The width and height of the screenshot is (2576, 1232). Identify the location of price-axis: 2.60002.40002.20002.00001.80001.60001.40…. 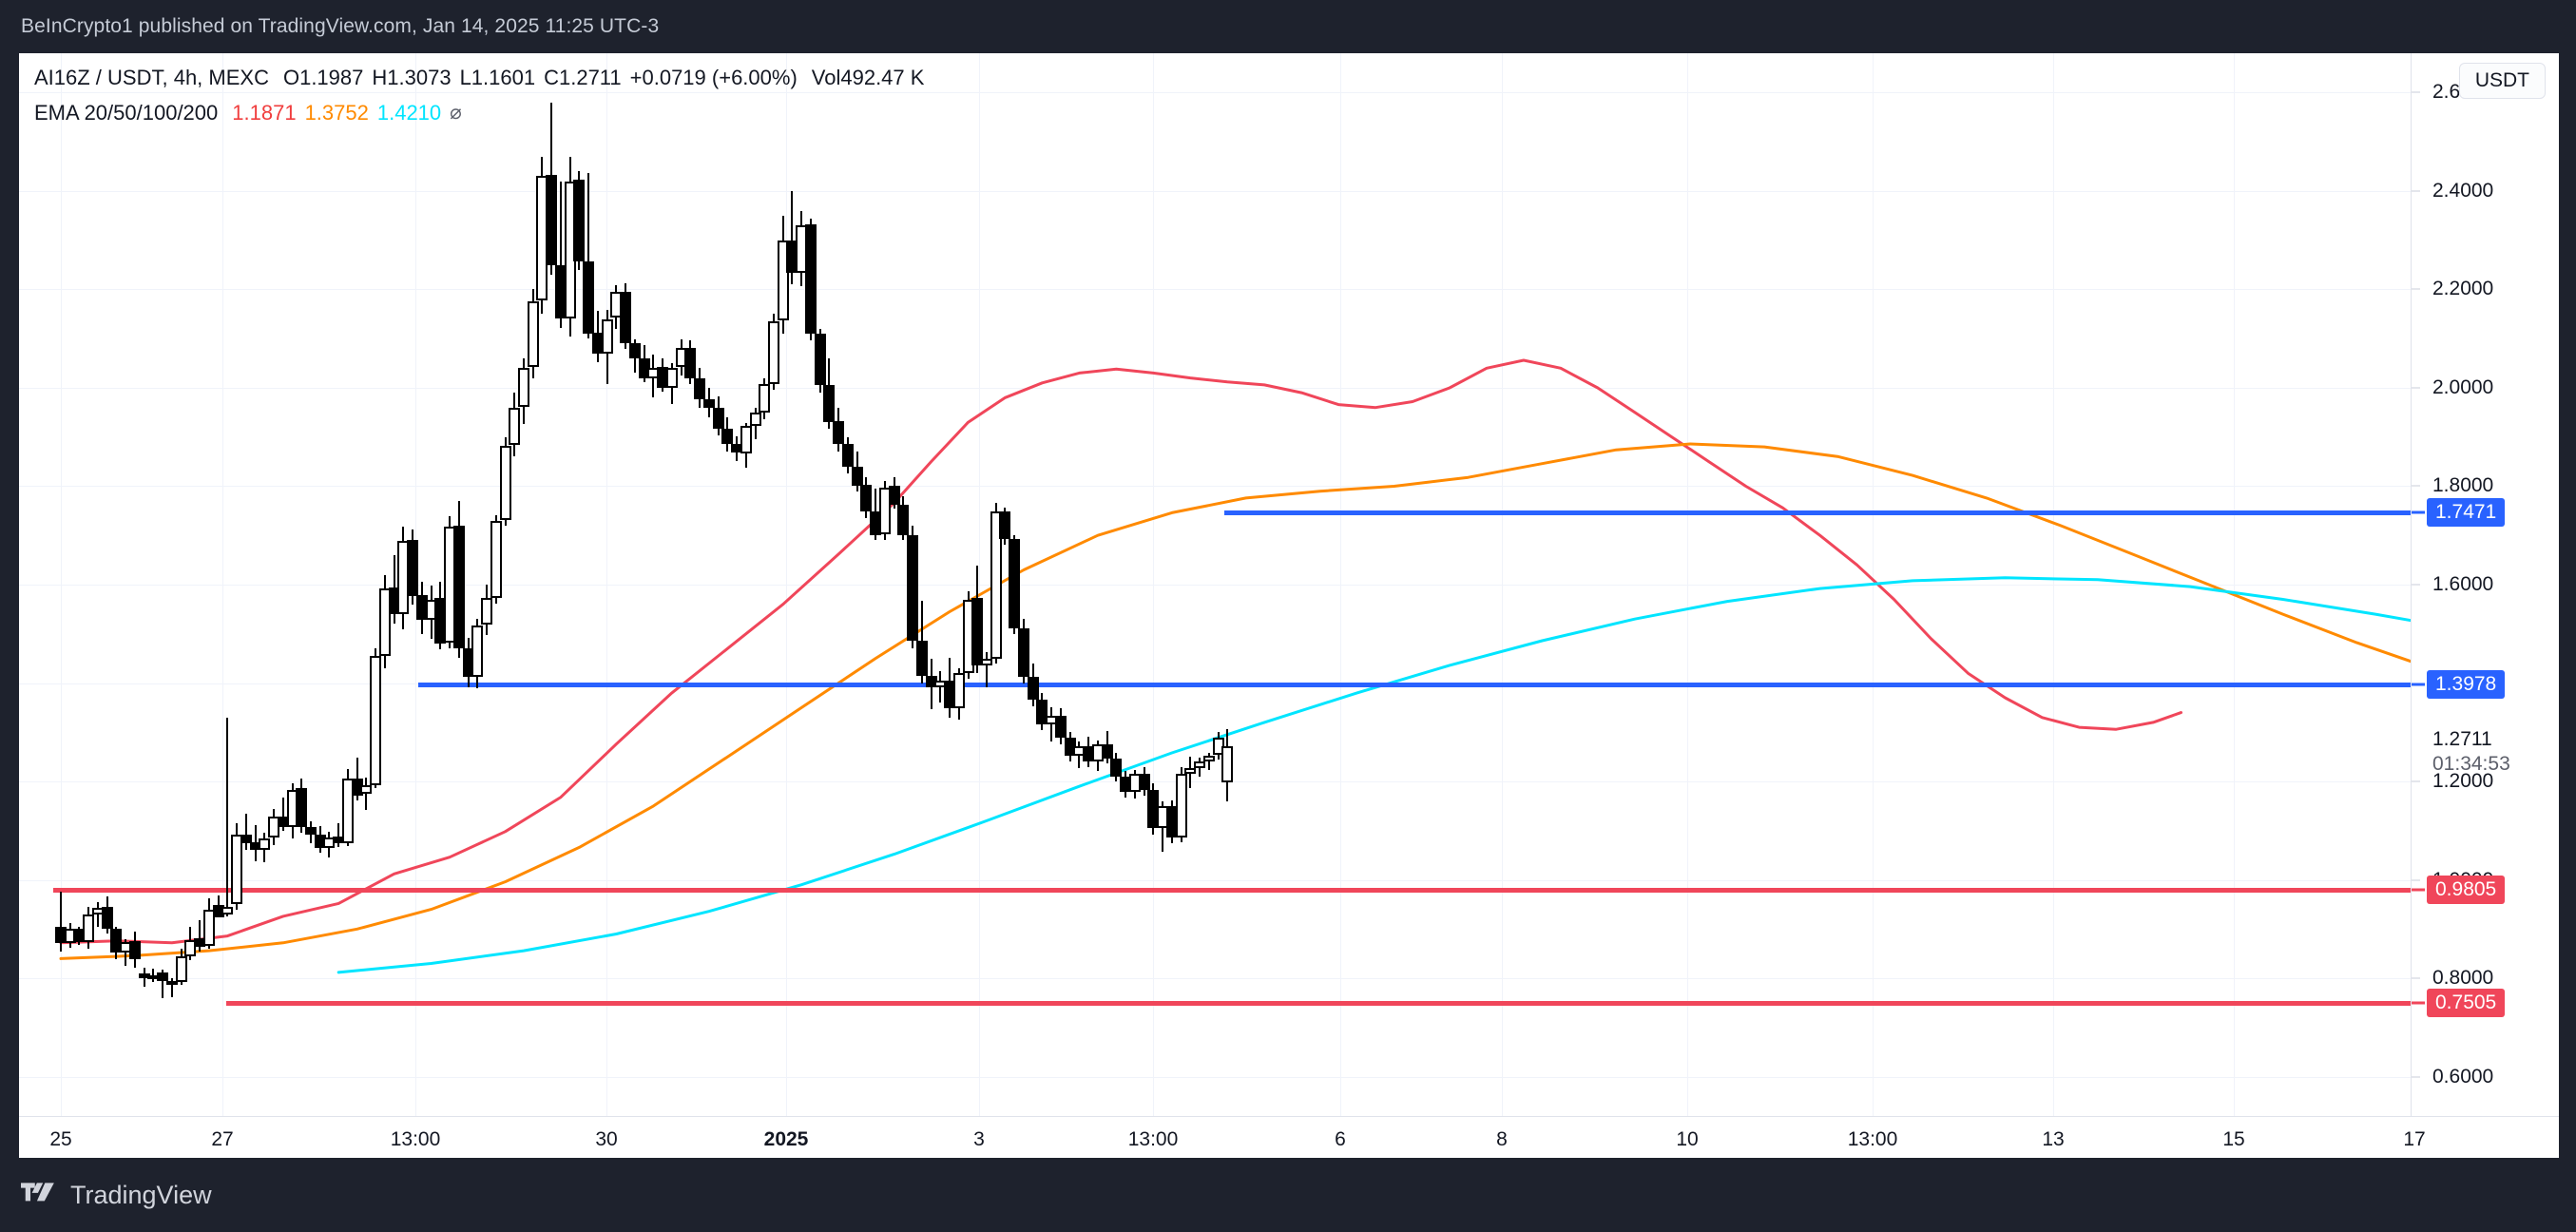
(2485, 584).